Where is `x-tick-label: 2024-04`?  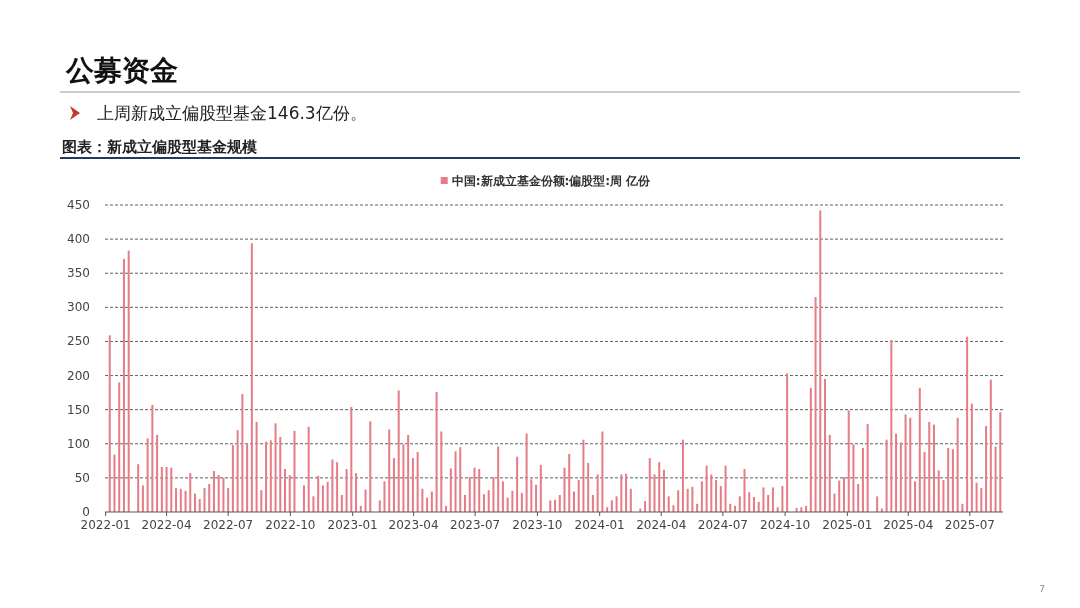
x-tick-label: 2024-04 is located at coordinates (661, 525).